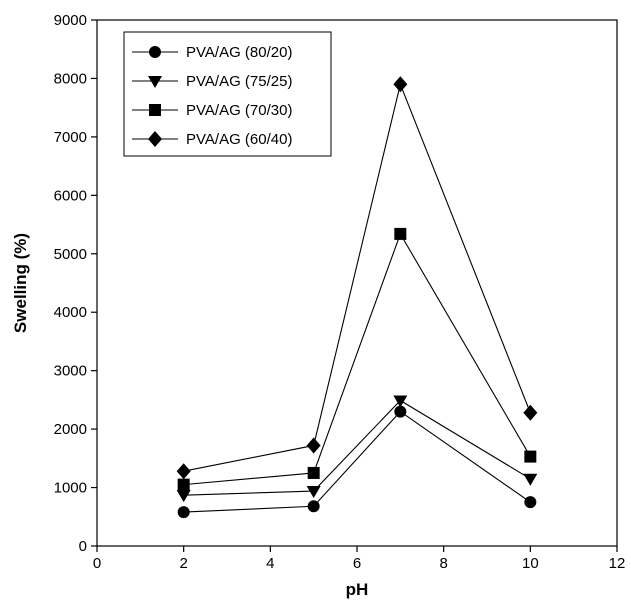  What do you see at coordinates (20, 283) in the screenshot?
I see `y-axis-title: Swelling (%)` at bounding box center [20, 283].